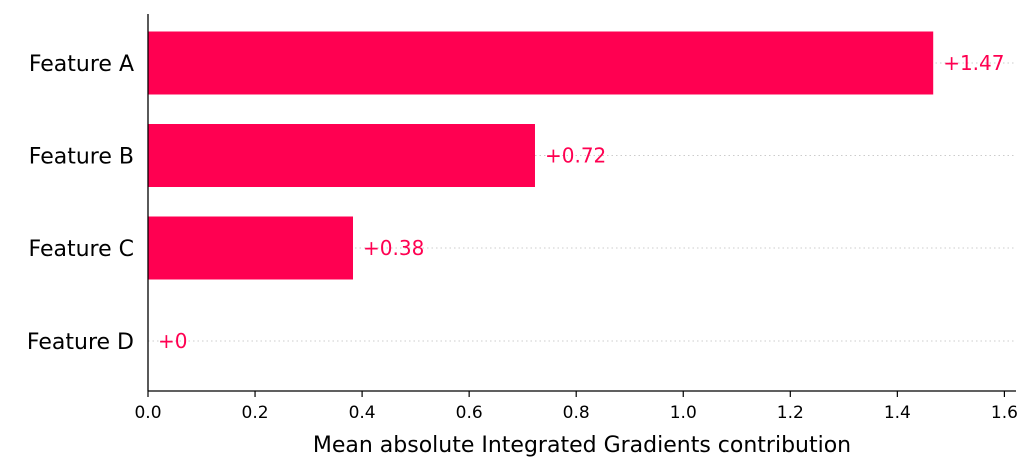 The height and width of the screenshot is (473, 1036). Describe the element at coordinates (255, 413) in the screenshot. I see `x-tick-label: 0.2` at that location.